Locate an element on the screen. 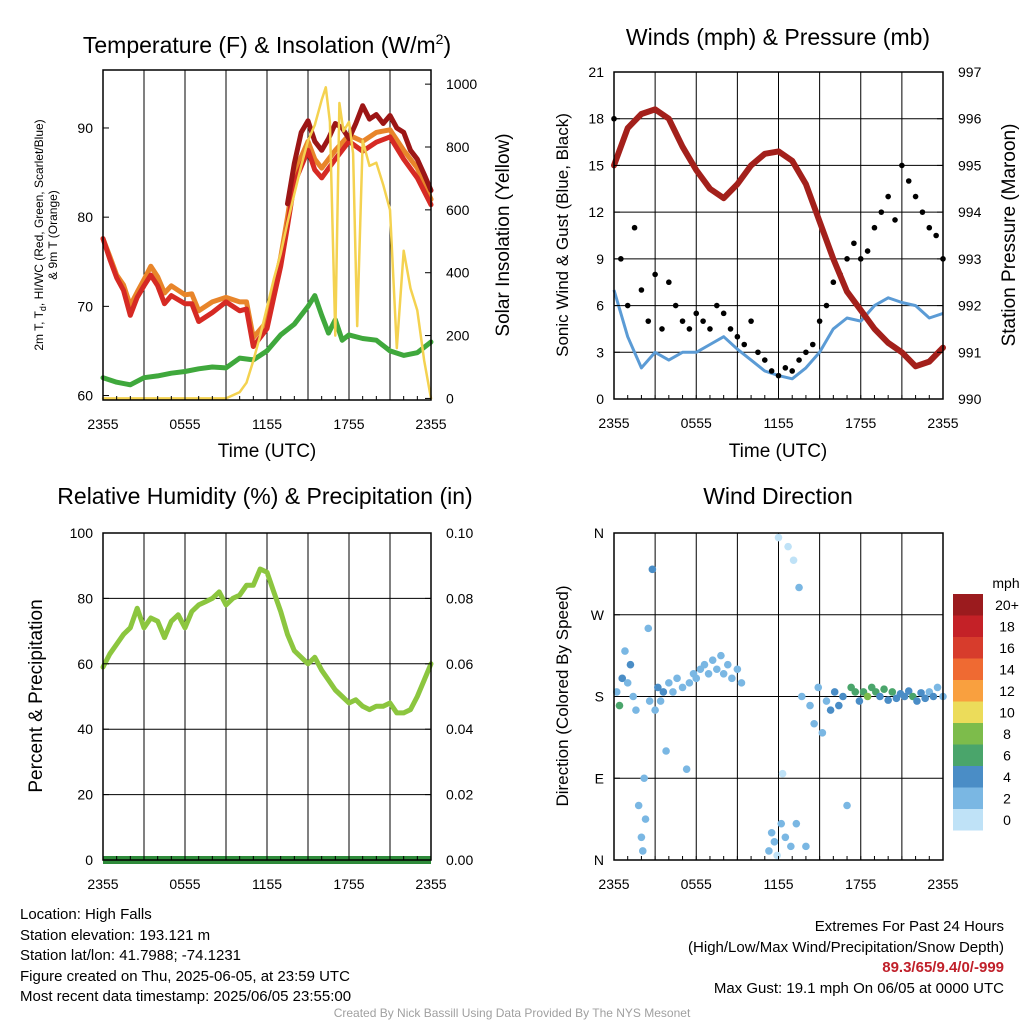 This screenshot has width=1024, height=1024. x-tick-label: 1755 is located at coordinates (348, 884).